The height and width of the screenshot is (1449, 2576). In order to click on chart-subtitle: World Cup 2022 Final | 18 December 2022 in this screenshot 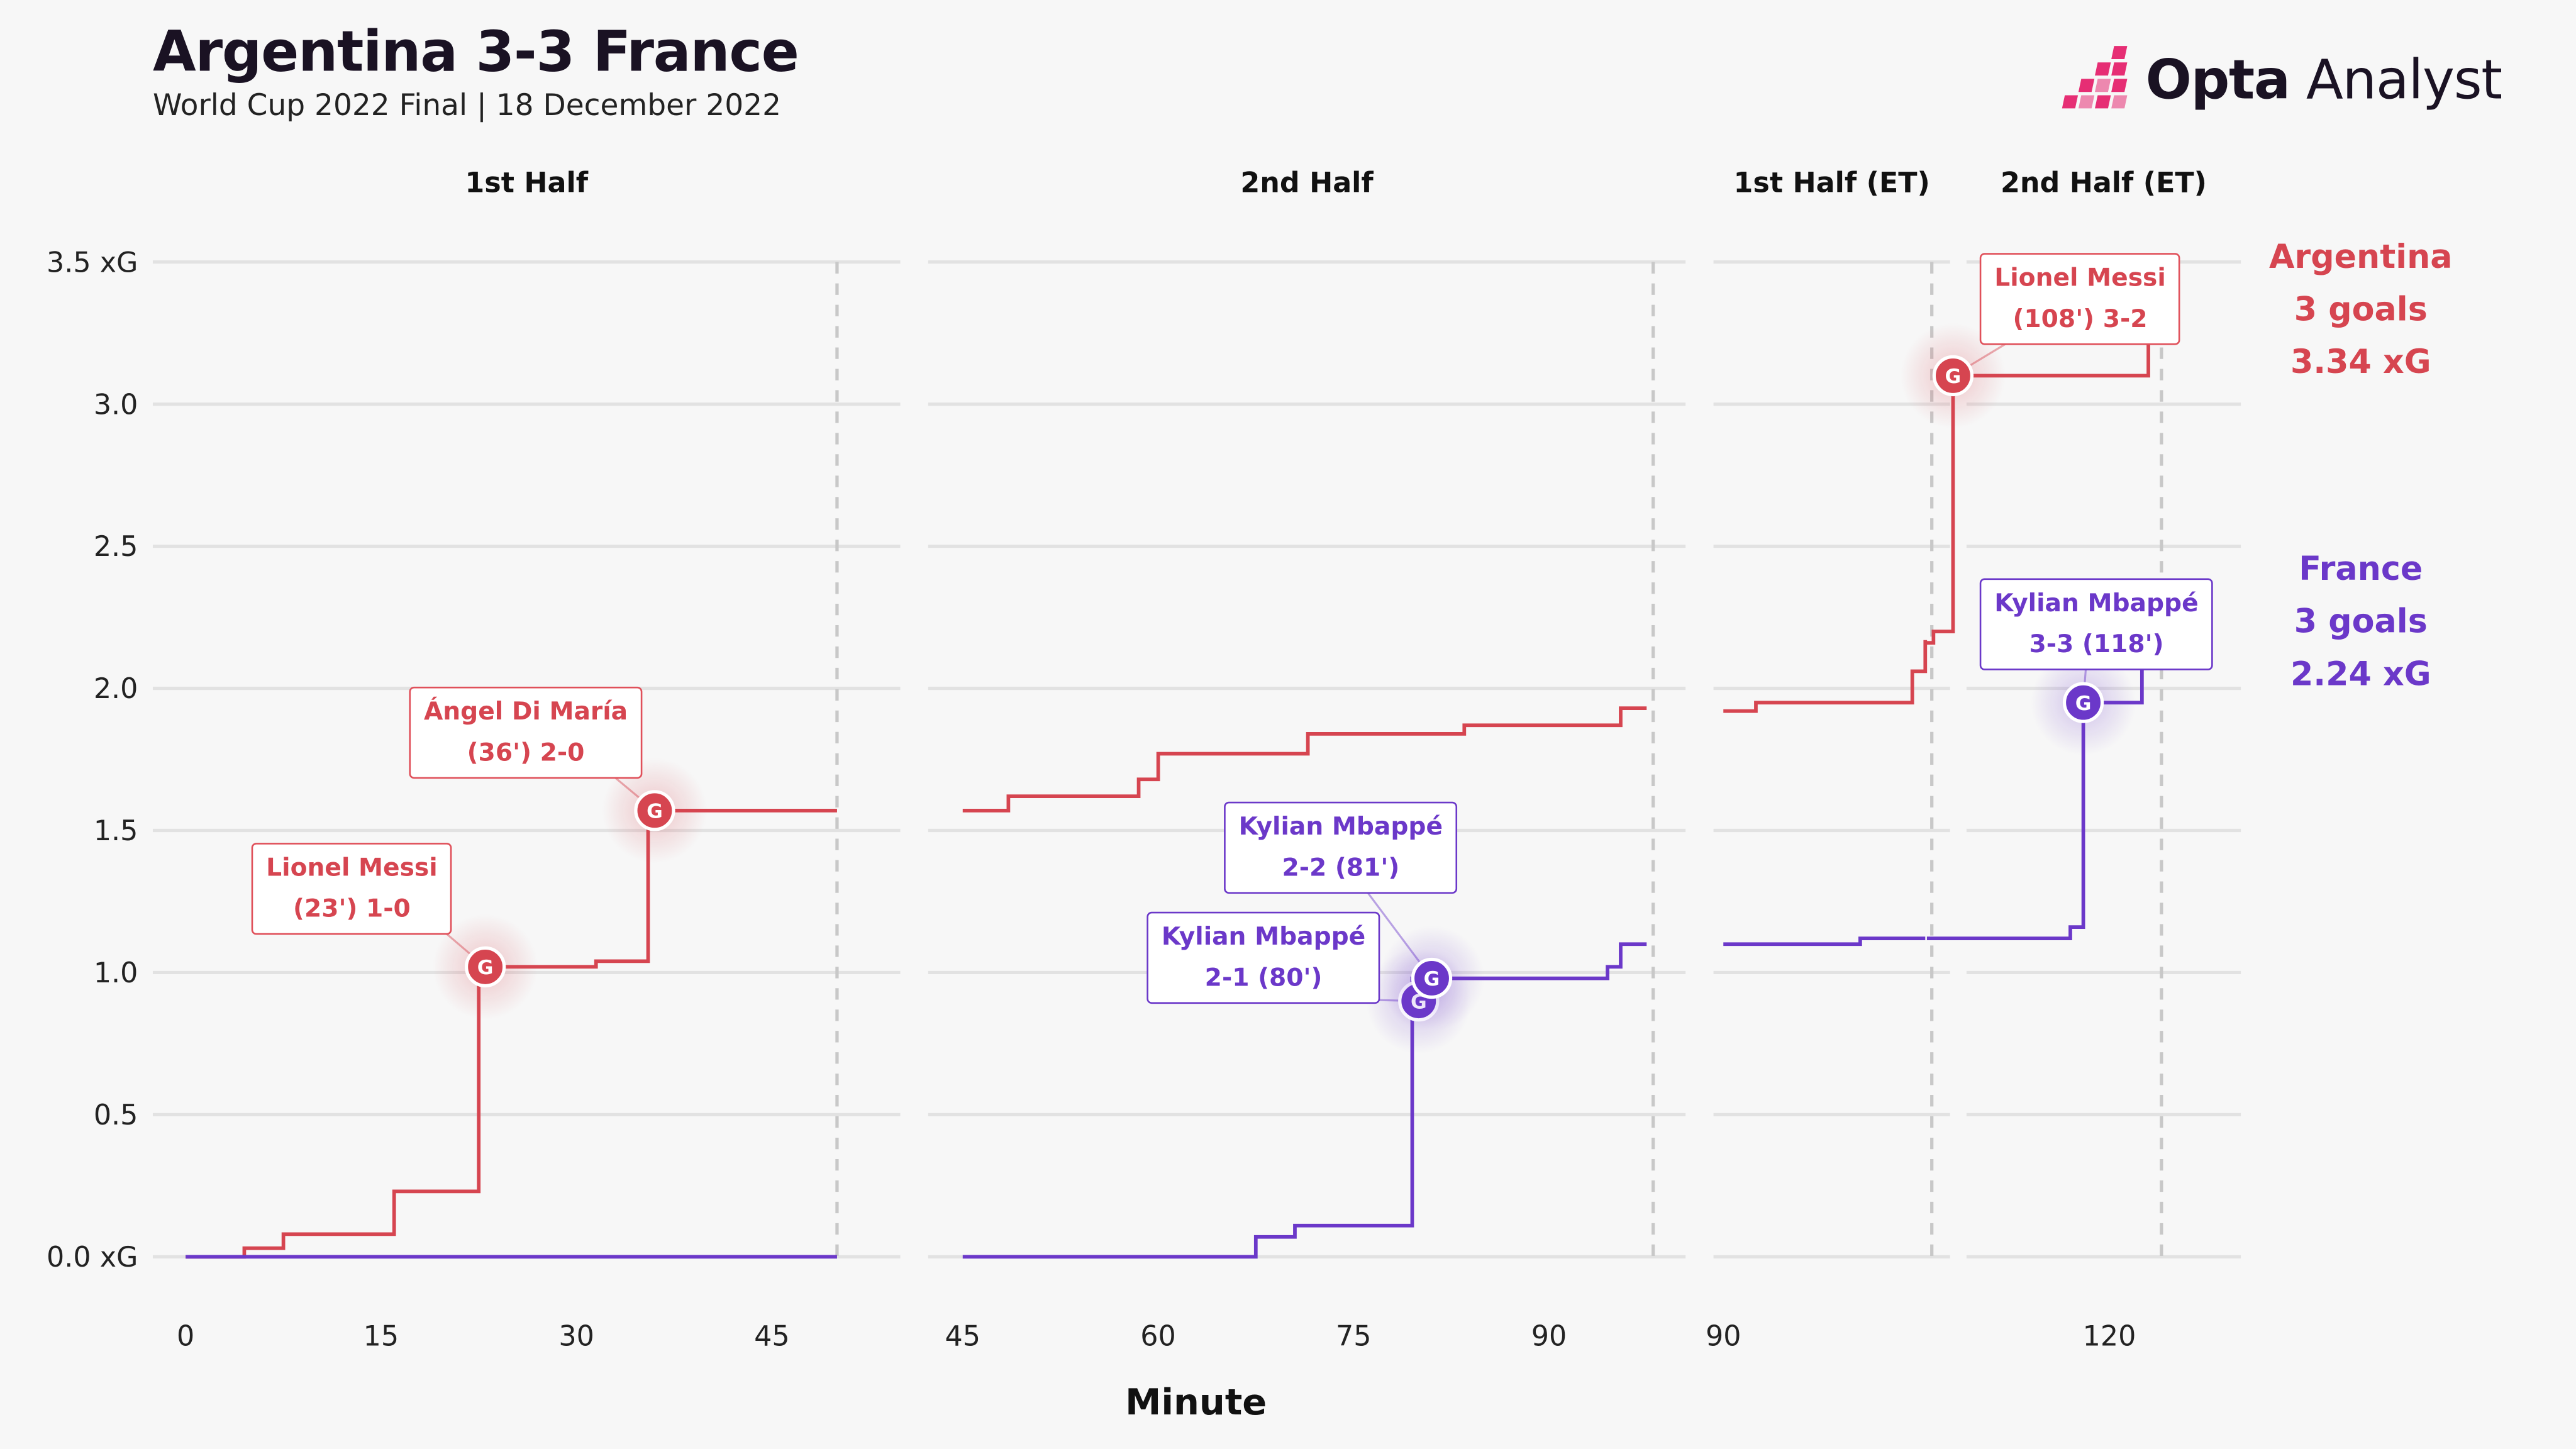, I will do `click(467, 106)`.